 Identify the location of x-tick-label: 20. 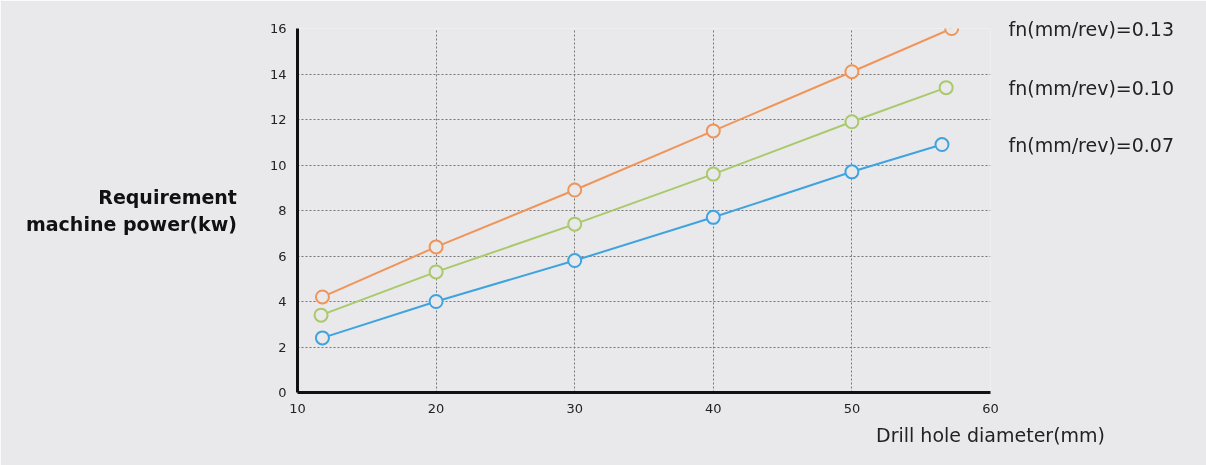
(436, 408).